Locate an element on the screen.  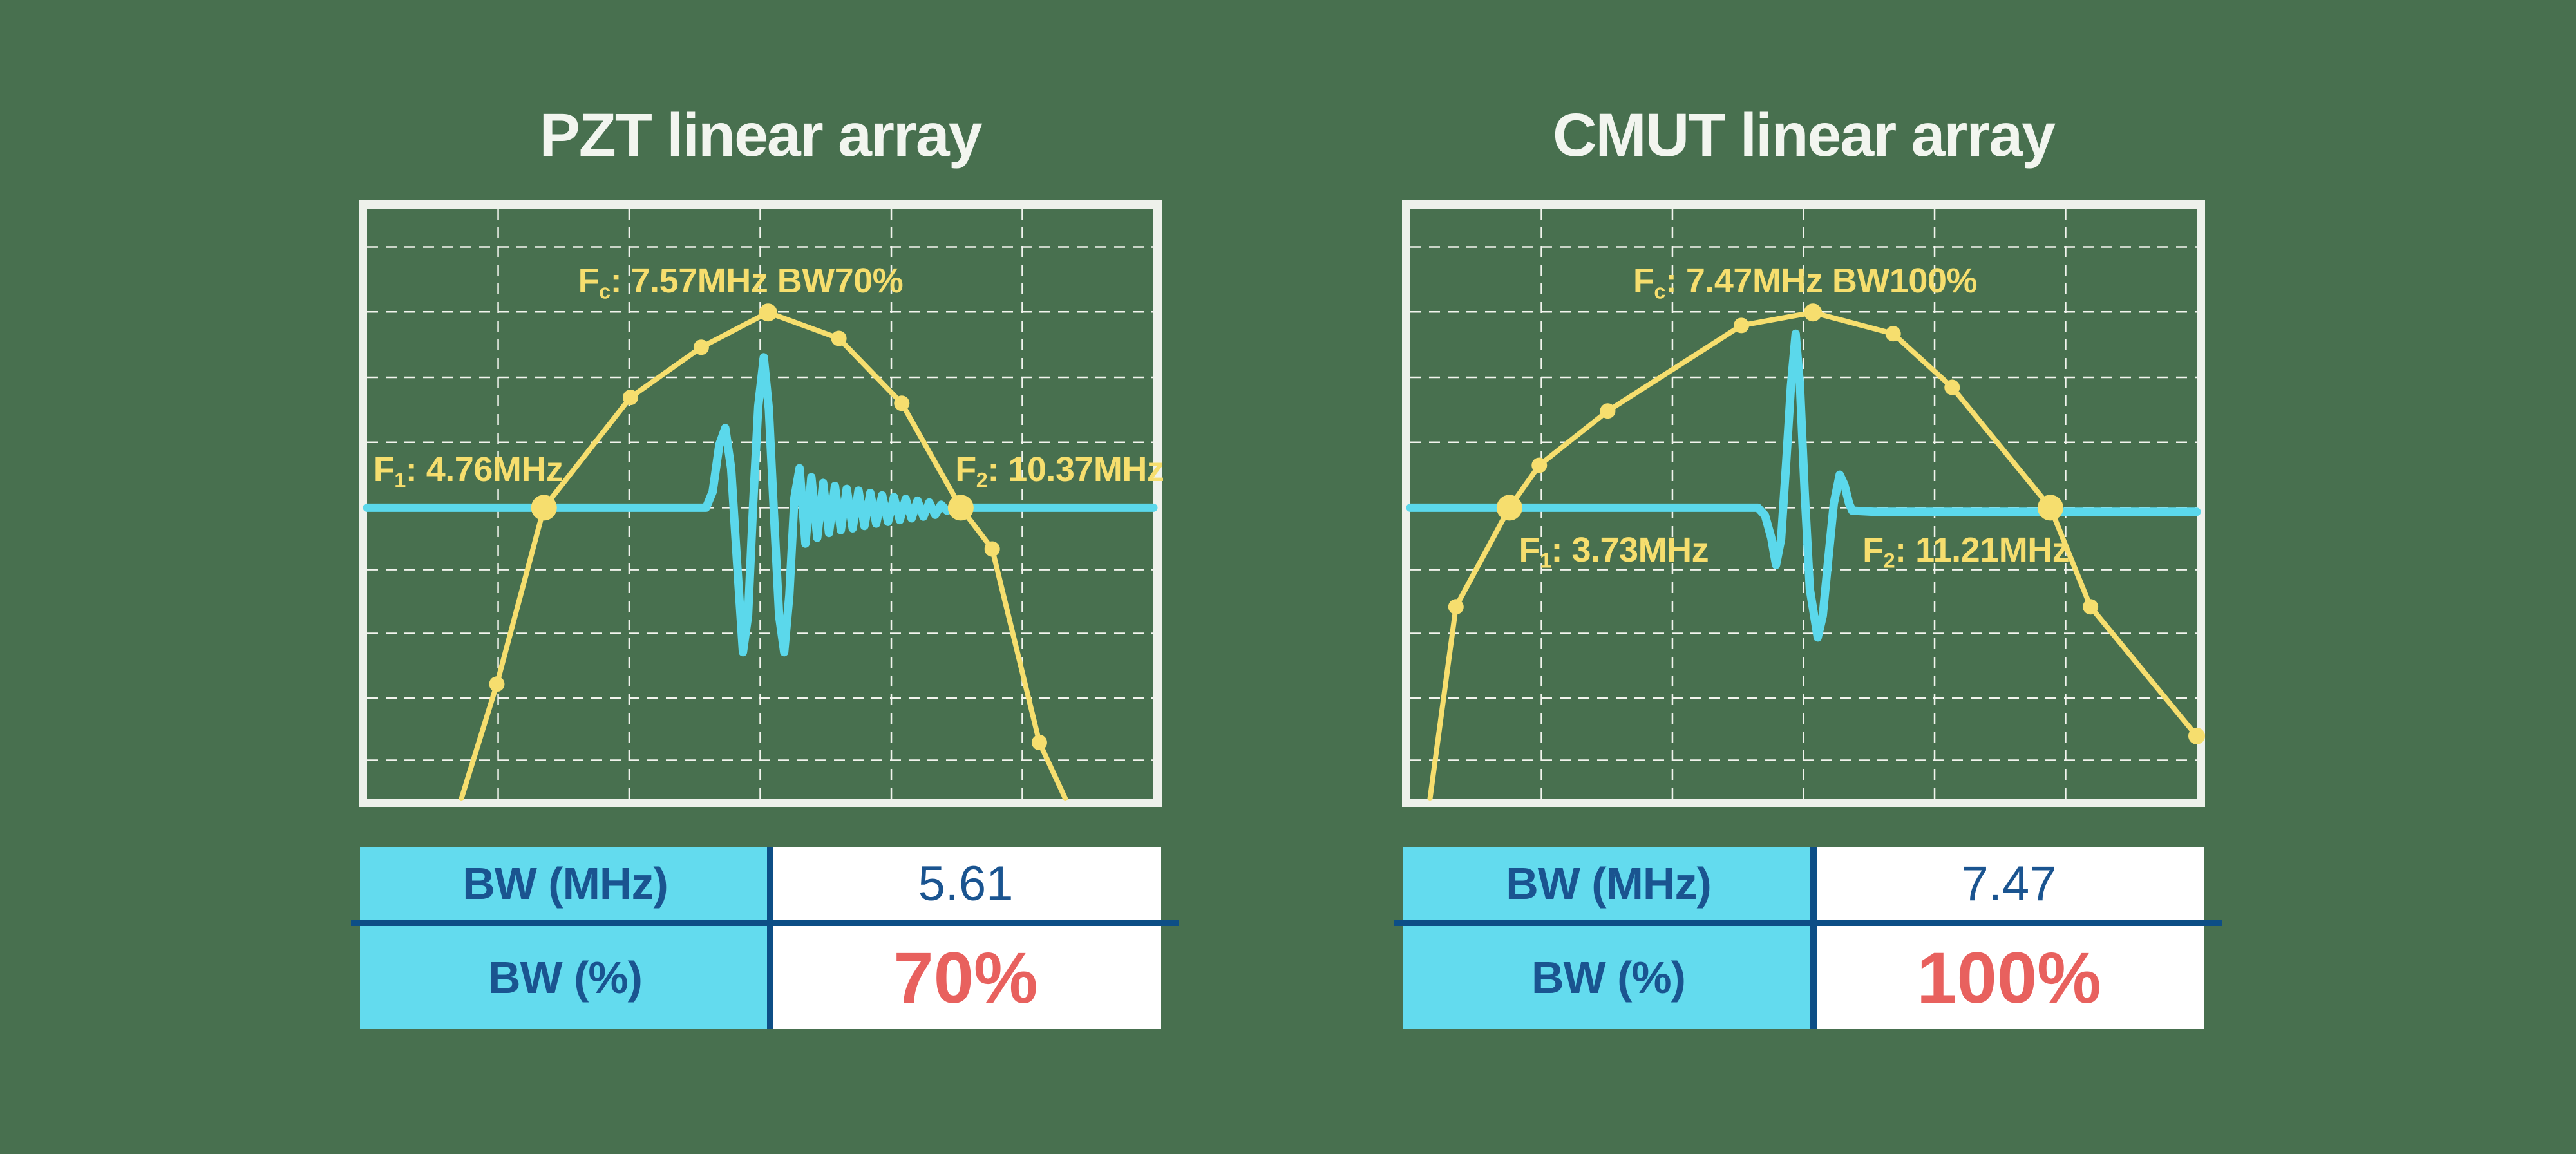
f2-annotation: F2: 10.37MHz is located at coordinates (1060, 470).